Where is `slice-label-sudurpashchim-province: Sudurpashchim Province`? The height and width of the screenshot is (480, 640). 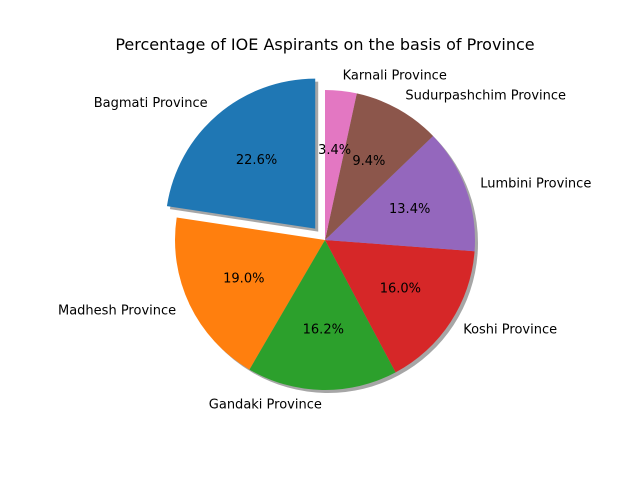 slice-label-sudurpashchim-province: Sudurpashchim Province is located at coordinates (485, 95).